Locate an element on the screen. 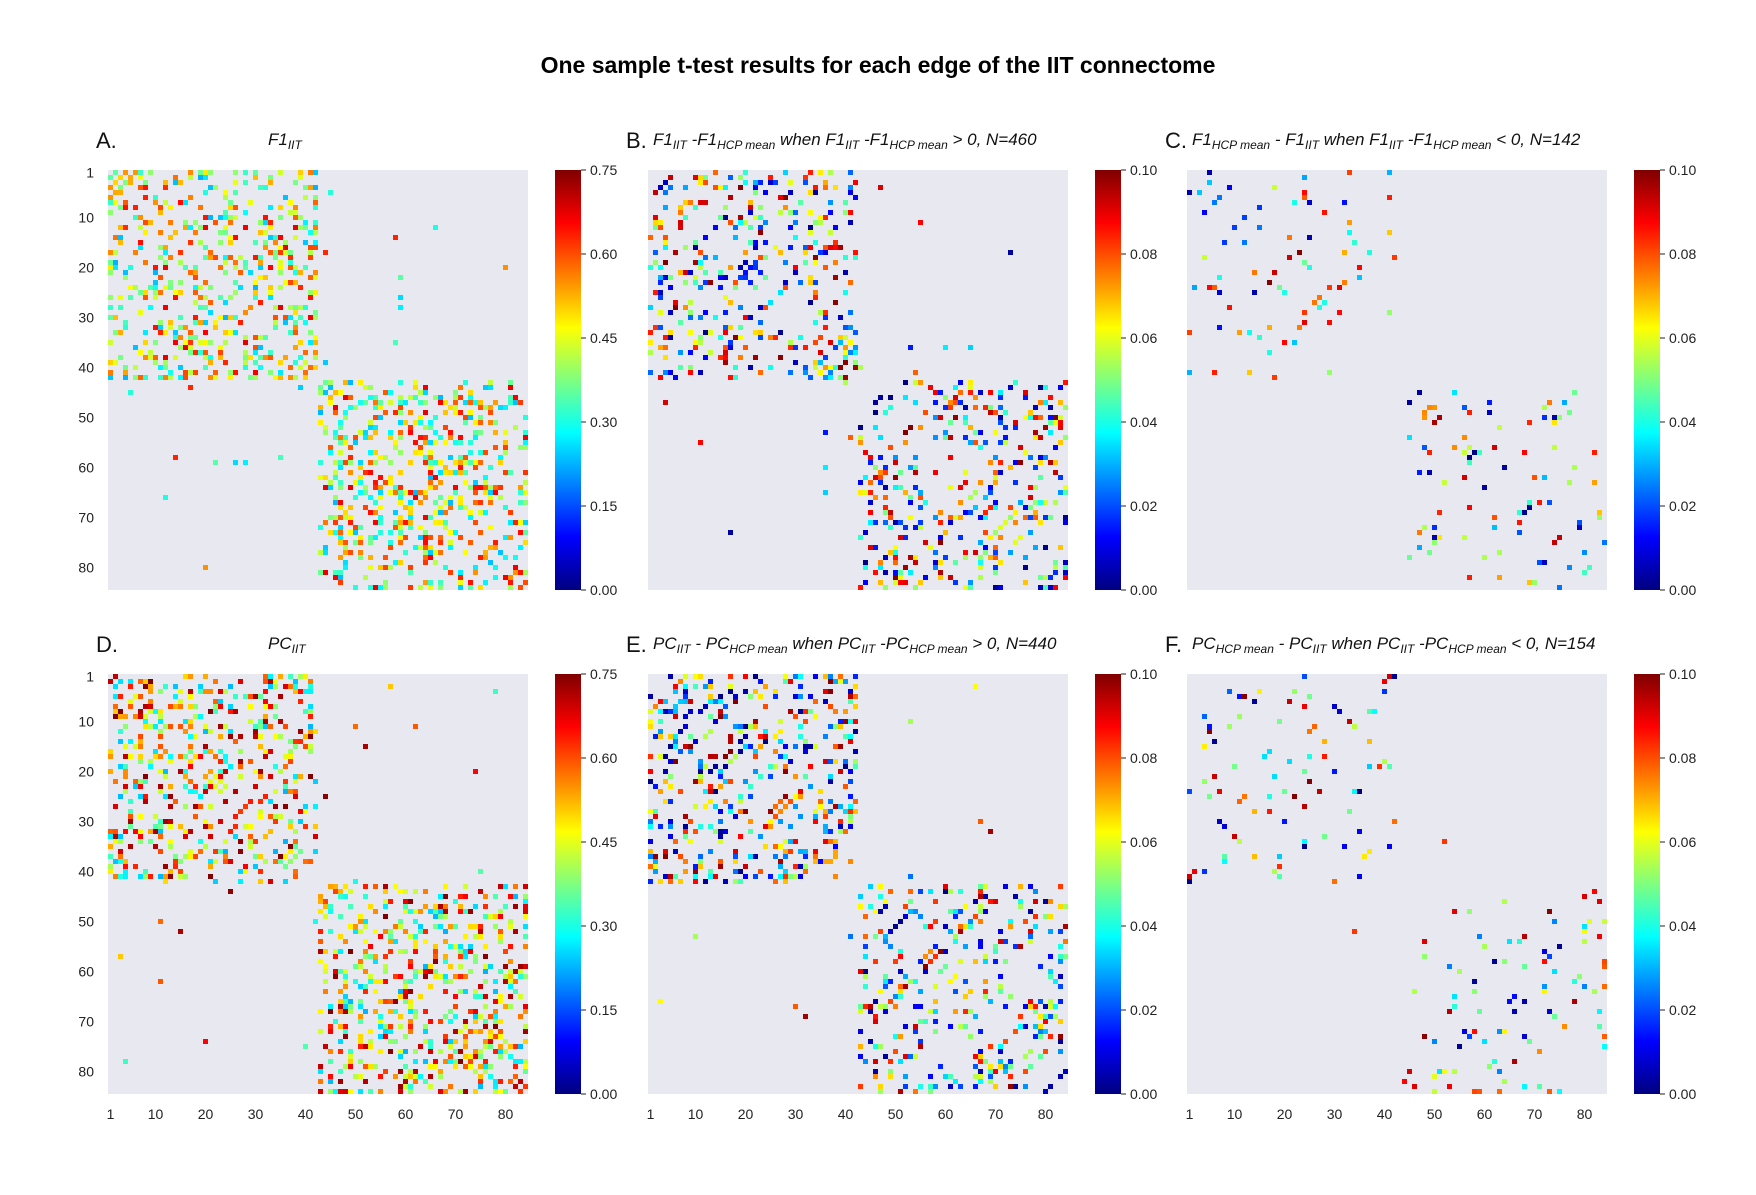  y-tick-label: 1 is located at coordinates (90, 677).